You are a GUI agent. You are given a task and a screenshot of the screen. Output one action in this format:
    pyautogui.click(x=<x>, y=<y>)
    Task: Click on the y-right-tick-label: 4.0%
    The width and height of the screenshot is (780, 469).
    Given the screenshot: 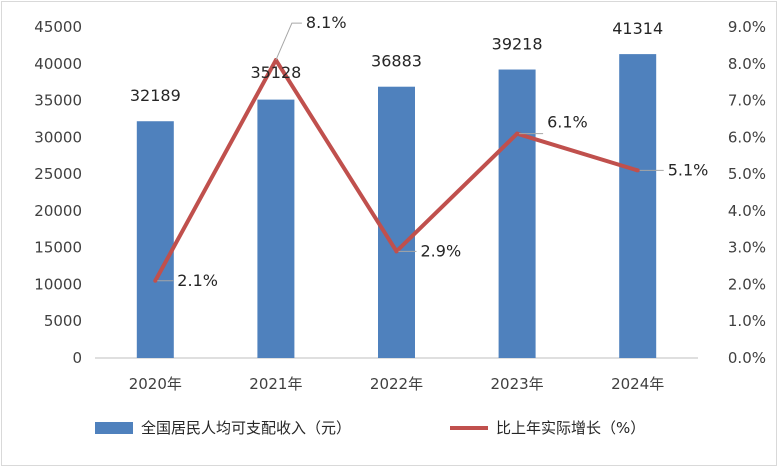 What is the action you would take?
    pyautogui.click(x=747, y=211)
    